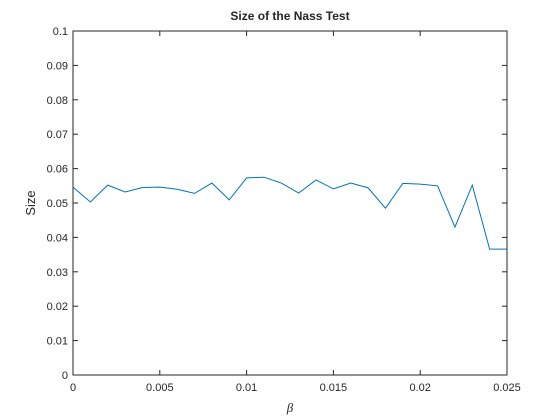 The width and height of the screenshot is (560, 420). Describe the element at coordinates (246, 388) in the screenshot. I see `x-tick-label: 0.01` at that location.